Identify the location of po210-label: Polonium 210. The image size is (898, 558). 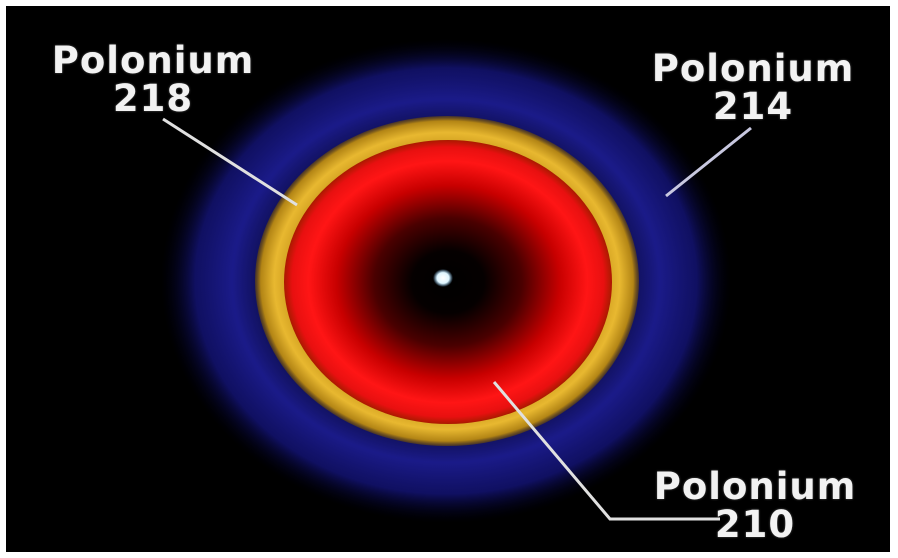
(755, 506).